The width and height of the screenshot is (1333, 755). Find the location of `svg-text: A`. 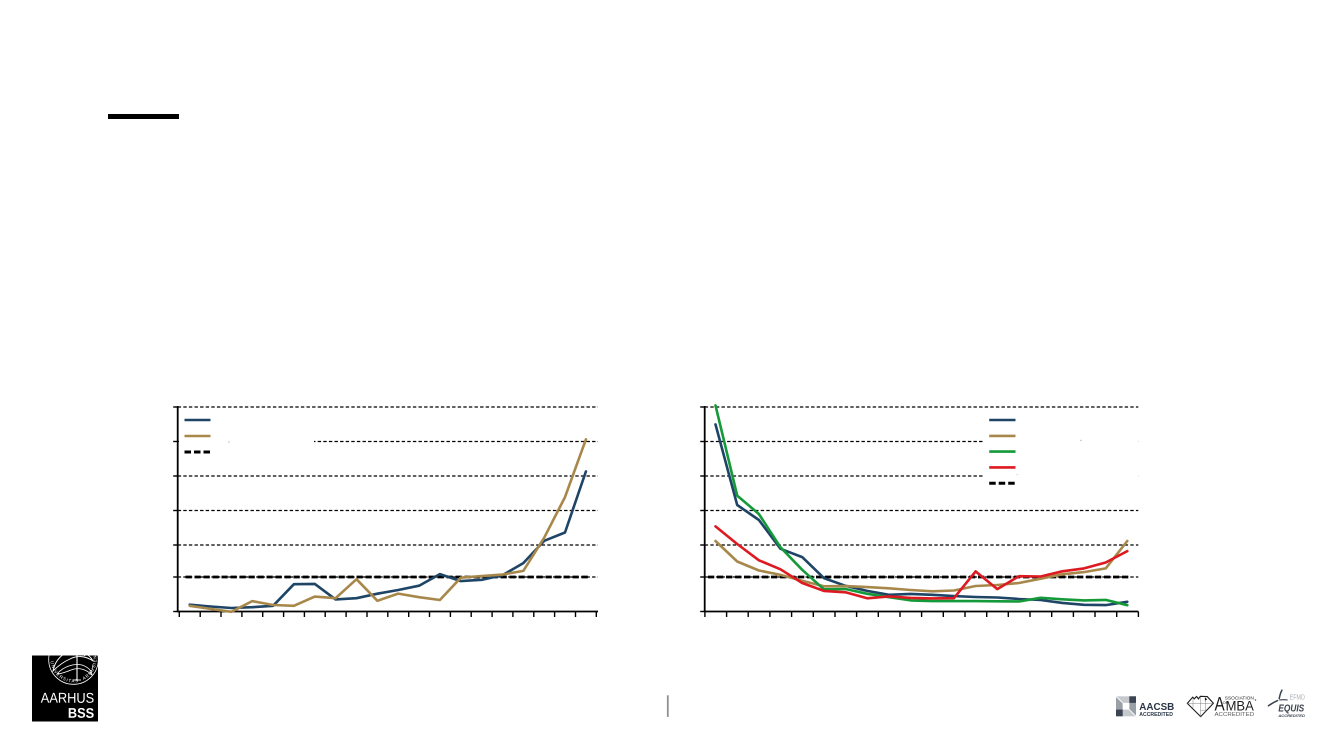

svg-text: A is located at coordinates (1220, 704).